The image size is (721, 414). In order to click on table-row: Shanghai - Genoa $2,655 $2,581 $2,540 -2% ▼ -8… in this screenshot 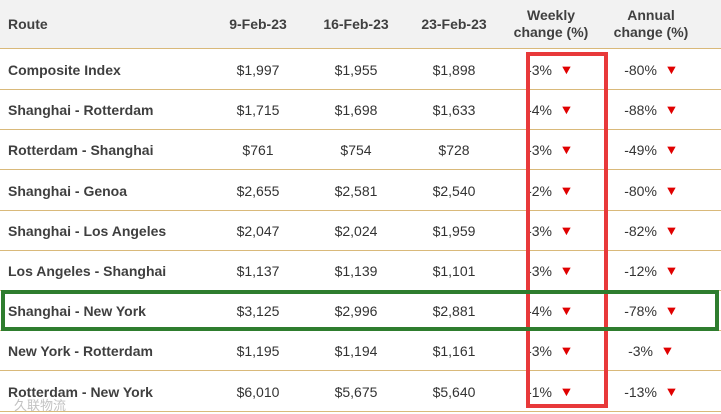, I will do `click(360, 191)`.